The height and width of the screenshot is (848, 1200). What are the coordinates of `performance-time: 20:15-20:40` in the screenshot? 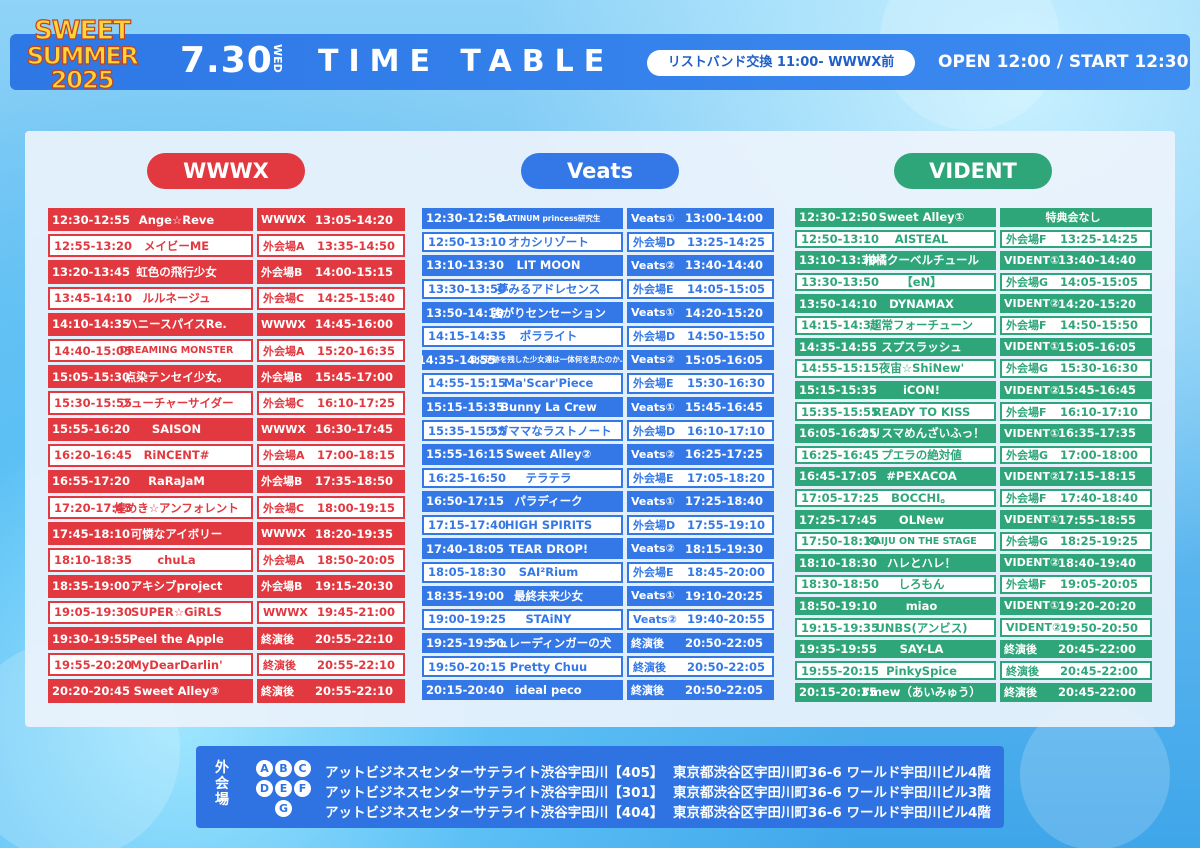 It's located at (465, 690).